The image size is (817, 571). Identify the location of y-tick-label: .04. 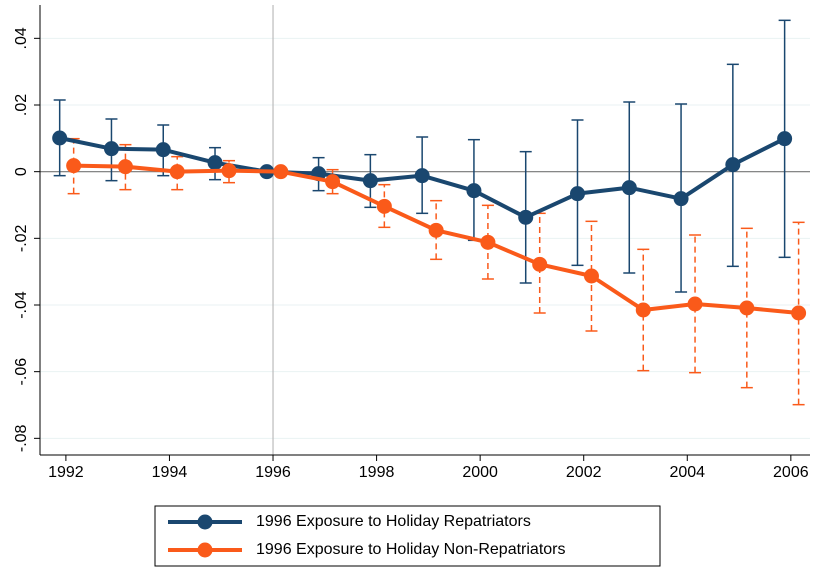
(21, 38).